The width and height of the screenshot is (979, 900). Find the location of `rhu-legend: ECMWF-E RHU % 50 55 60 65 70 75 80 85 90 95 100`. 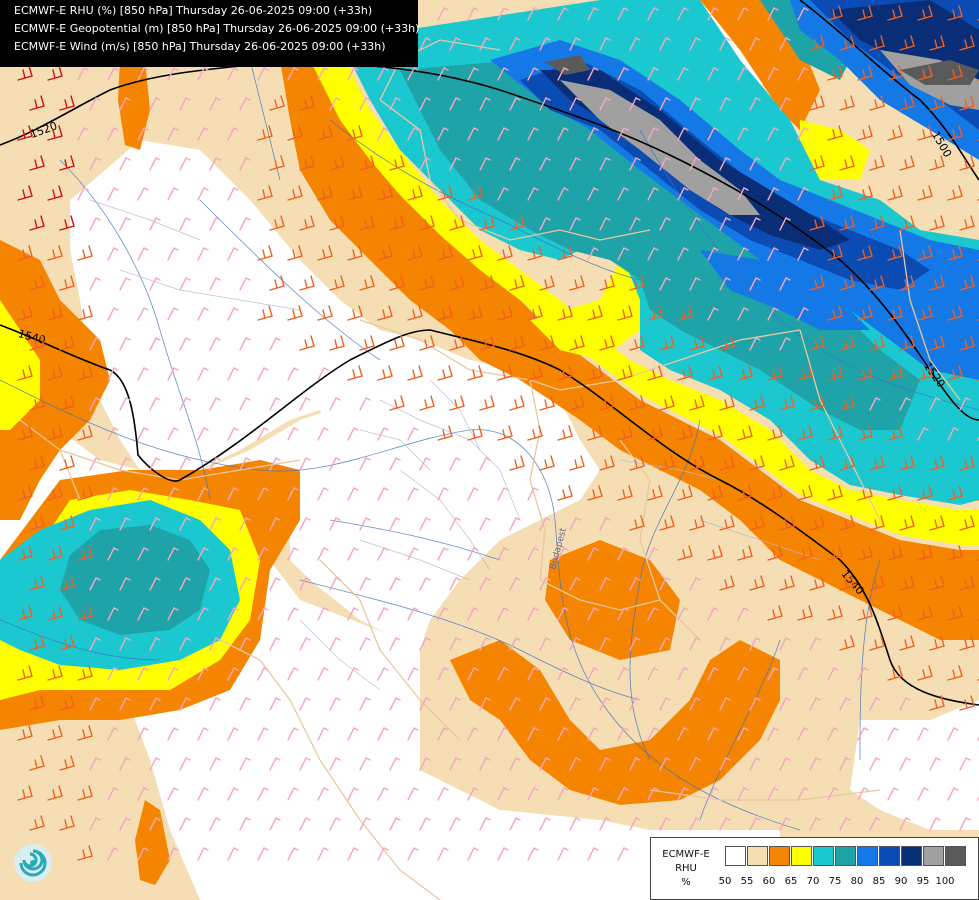

rhu-legend: ECMWF-E RHU % 50 55 60 65 70 75 80 85 90 95 100 is located at coordinates (814, 868).